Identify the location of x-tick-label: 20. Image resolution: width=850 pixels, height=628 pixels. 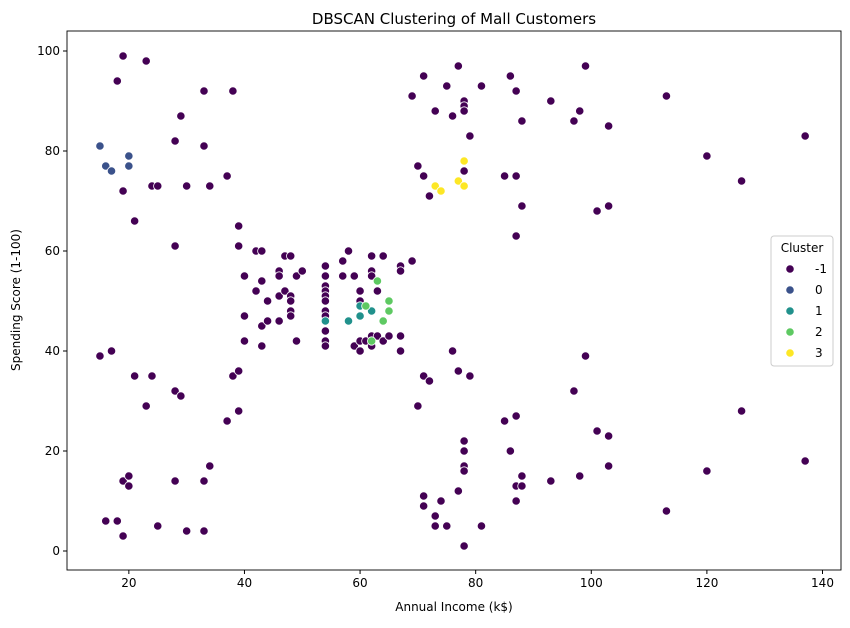
(128, 583).